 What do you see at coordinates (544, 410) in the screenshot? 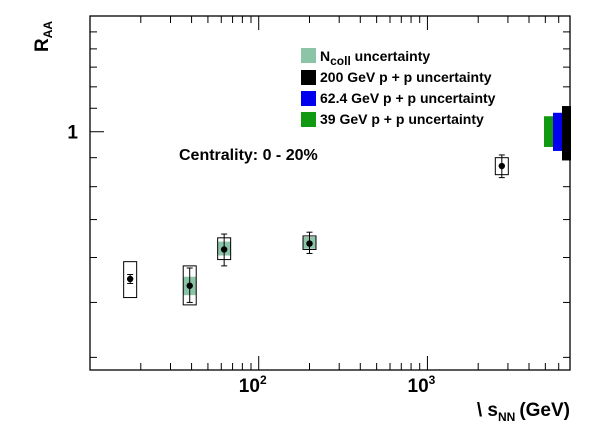
I see `x-axis-label-unit: (GeV)` at bounding box center [544, 410].